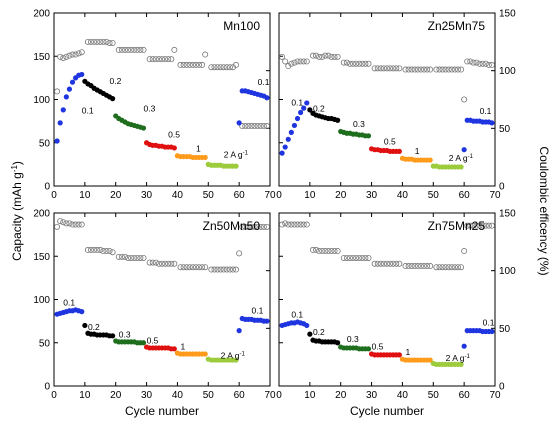  What do you see at coordinates (41, 57) in the screenshot?
I see `y-left-tick-label: 150` at bounding box center [41, 57].